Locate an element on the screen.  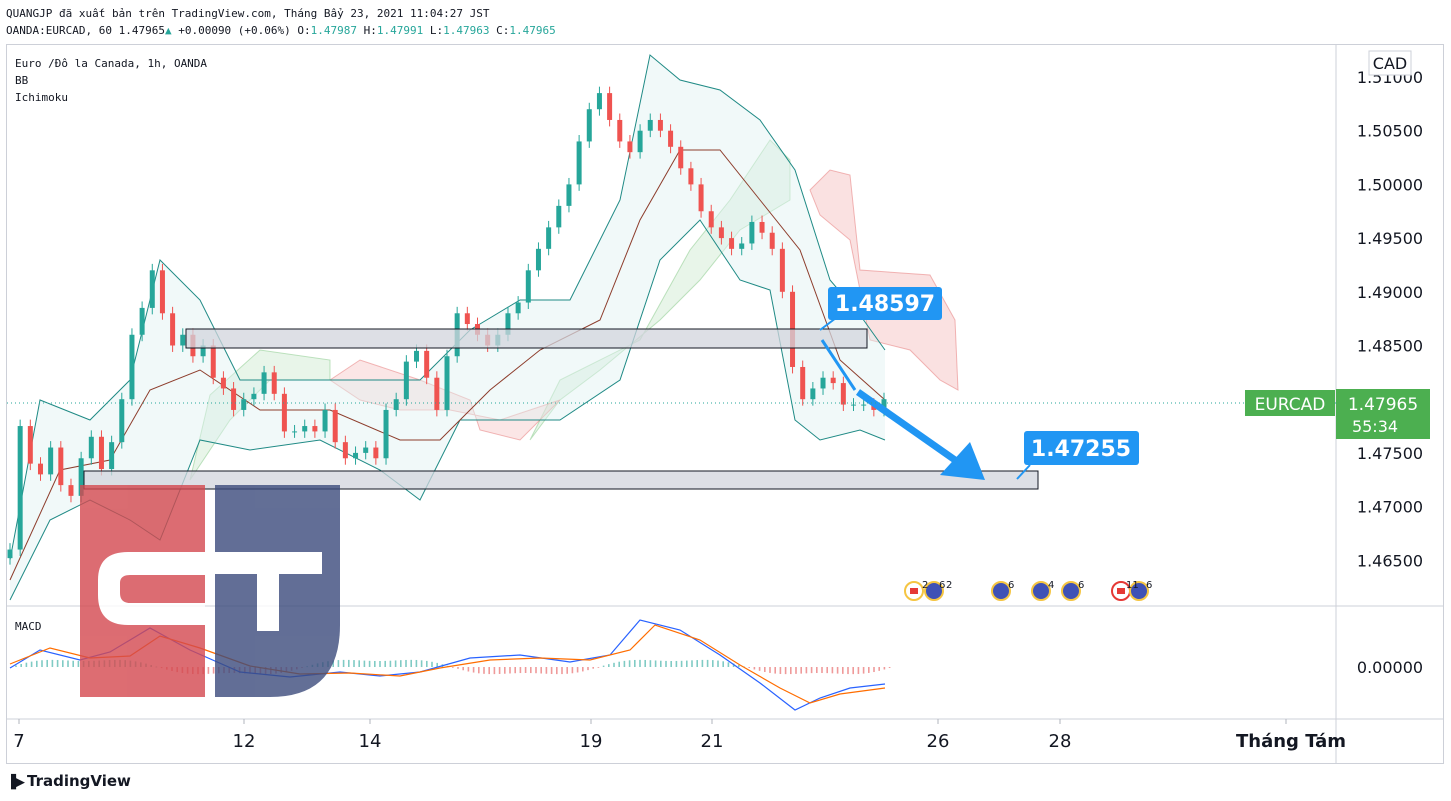
price-tick-label: 1.49500 is located at coordinates (1390, 238).